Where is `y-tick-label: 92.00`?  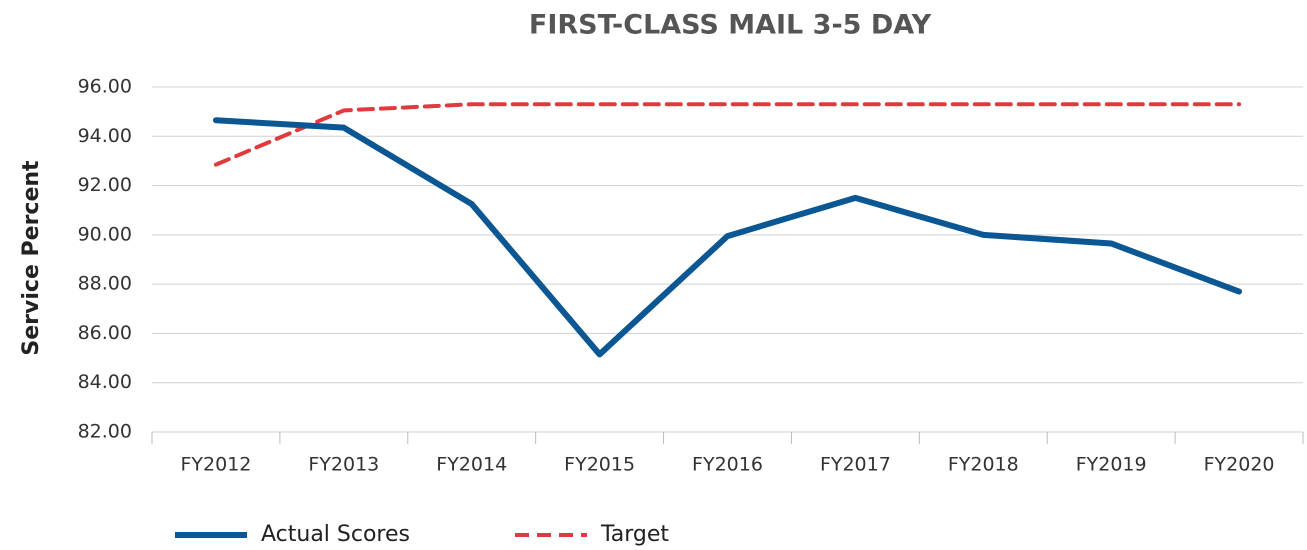 y-tick-label: 92.00 is located at coordinates (105, 185).